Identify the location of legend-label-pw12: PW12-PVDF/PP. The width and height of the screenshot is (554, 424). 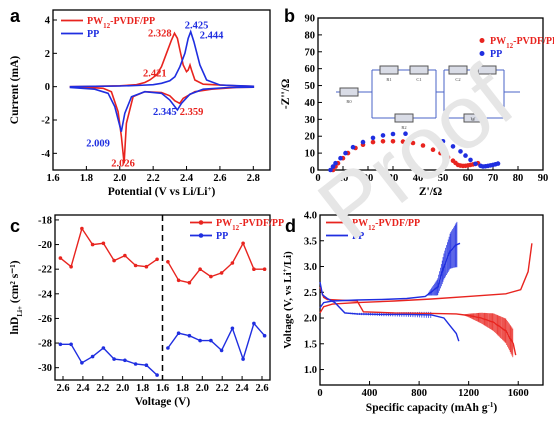
(522, 43).